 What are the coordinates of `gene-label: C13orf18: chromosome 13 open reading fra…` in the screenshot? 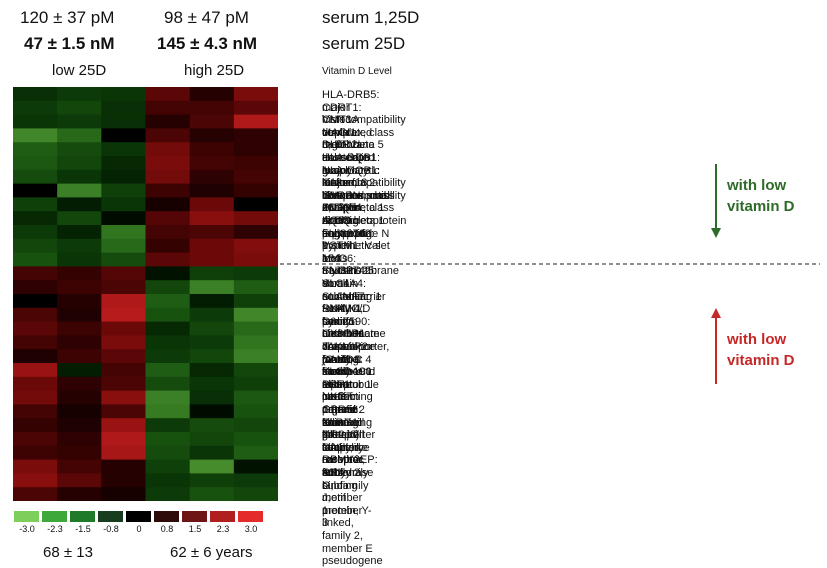 It's located at (354, 208).